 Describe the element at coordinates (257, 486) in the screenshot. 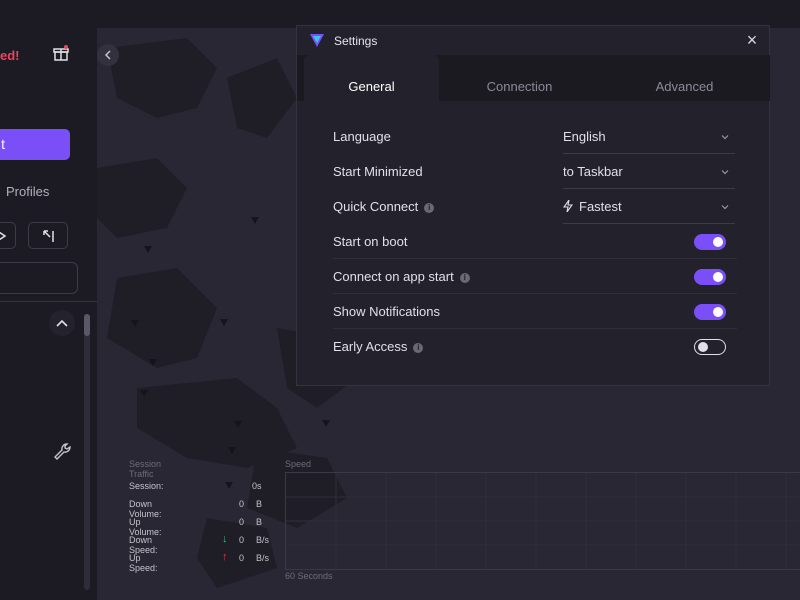

I see `session-value: 0s` at that location.